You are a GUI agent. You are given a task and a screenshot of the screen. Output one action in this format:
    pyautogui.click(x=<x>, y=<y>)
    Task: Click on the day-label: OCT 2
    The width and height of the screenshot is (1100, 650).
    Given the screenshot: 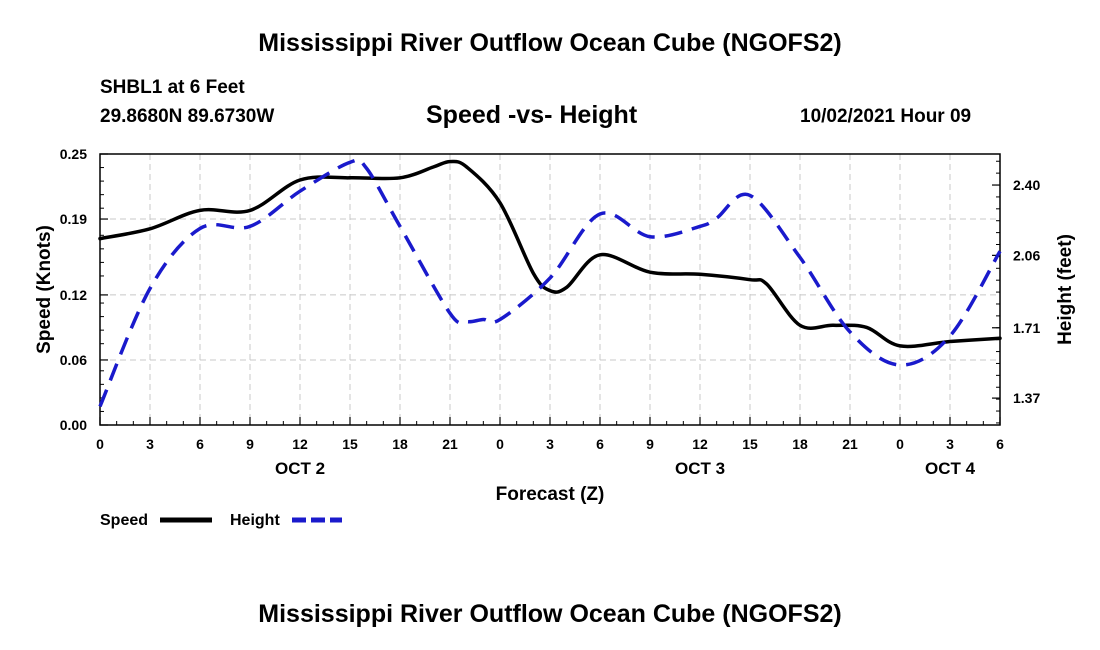 What is the action you would take?
    pyautogui.click(x=300, y=468)
    